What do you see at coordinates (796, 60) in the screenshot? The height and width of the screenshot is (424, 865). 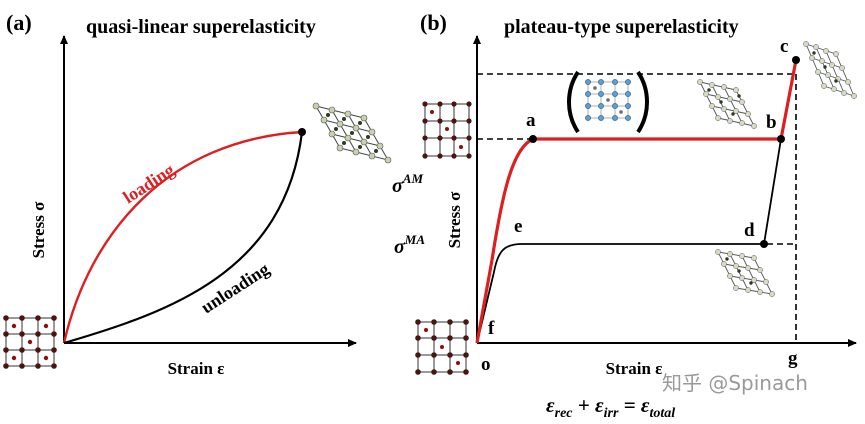 I see `point-c` at bounding box center [796, 60].